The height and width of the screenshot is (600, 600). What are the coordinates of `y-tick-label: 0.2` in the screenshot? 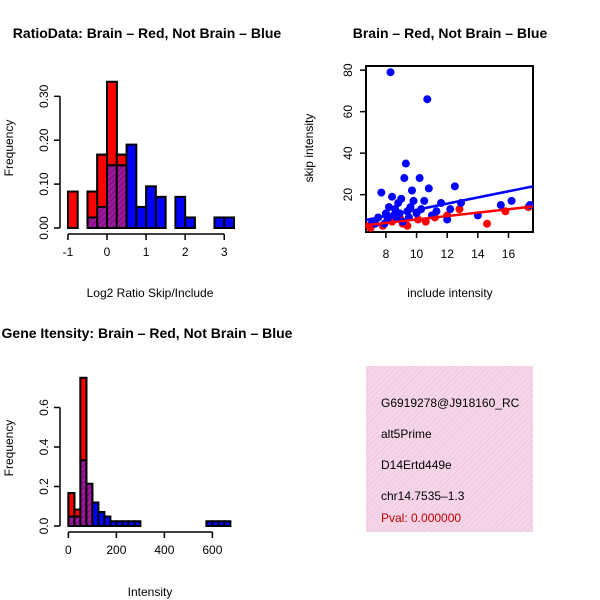 It's located at (44, 486).